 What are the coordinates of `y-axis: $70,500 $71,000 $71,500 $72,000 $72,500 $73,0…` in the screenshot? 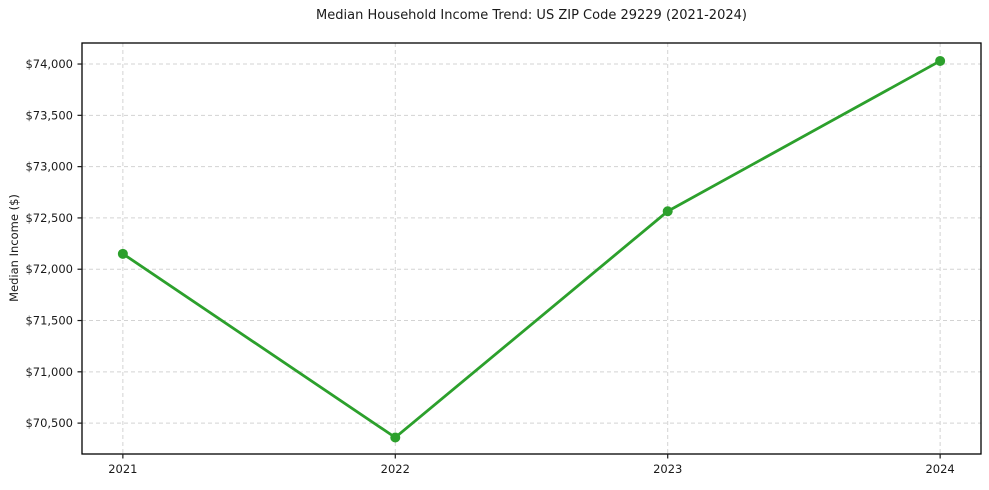 It's located at (53, 243).